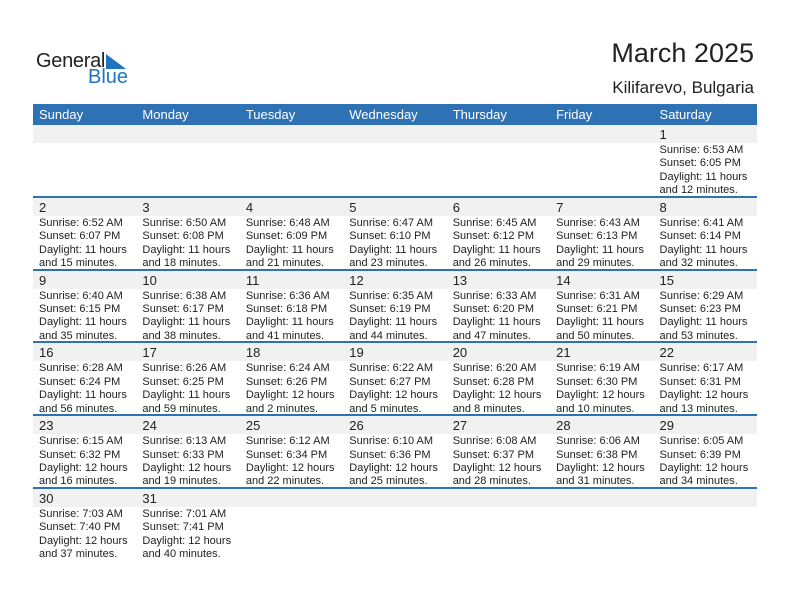 The image size is (792, 612). I want to click on page-title: March 2025, so click(682, 53).